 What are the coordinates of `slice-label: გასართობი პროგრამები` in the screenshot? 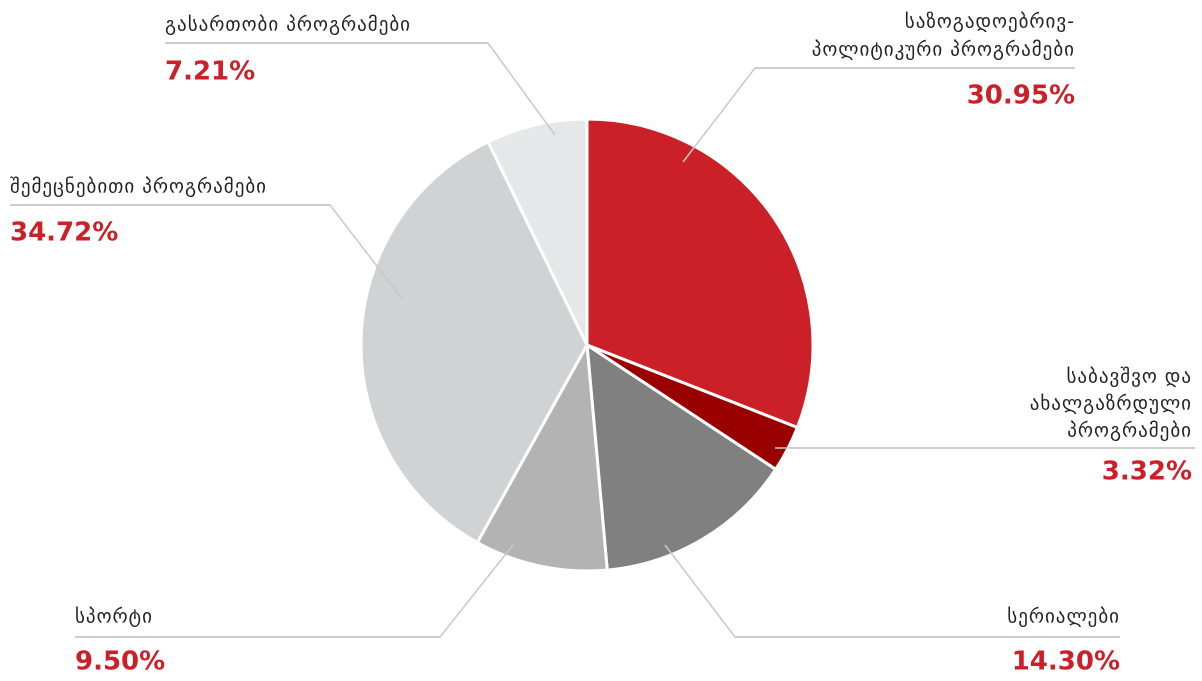 It's located at (288, 25).